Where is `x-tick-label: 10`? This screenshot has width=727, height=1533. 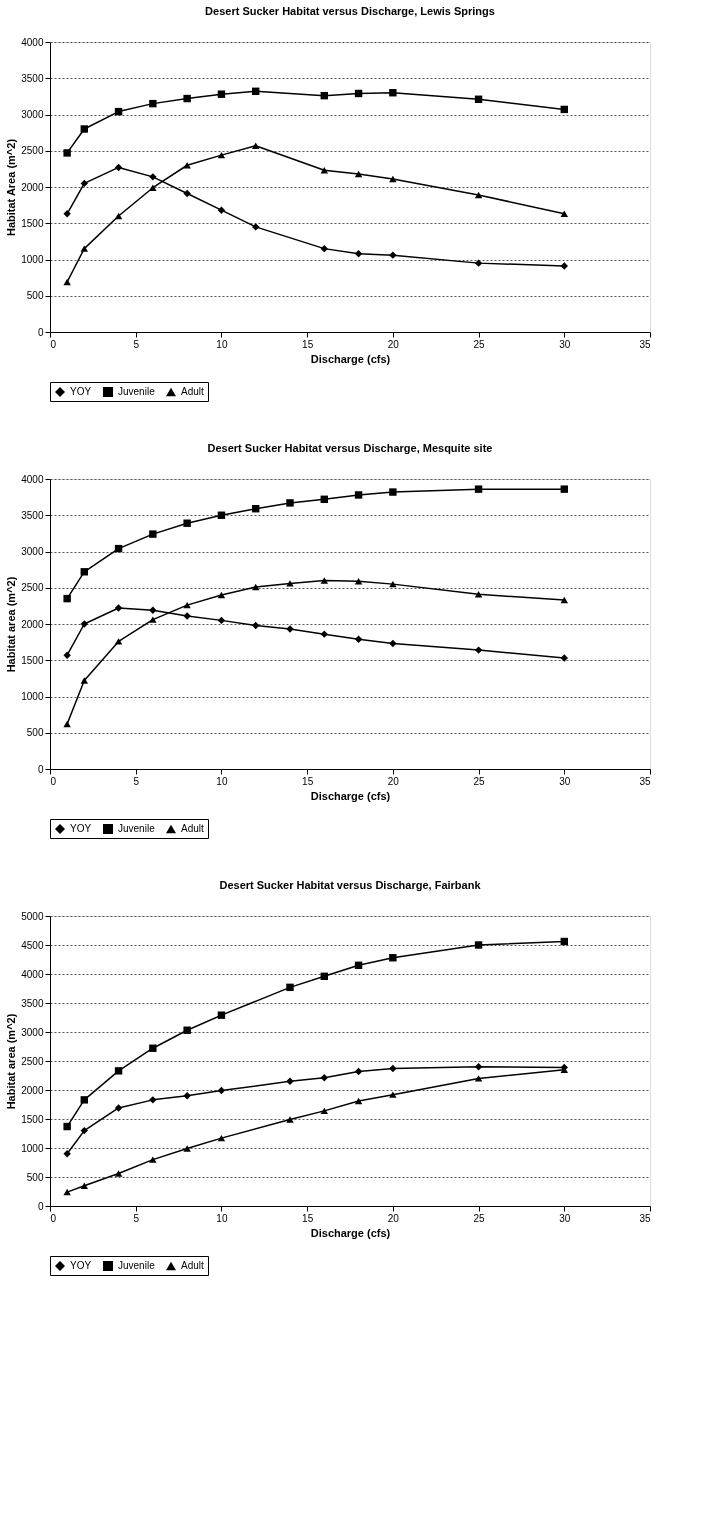
x-tick-label: 10 is located at coordinates (222, 344).